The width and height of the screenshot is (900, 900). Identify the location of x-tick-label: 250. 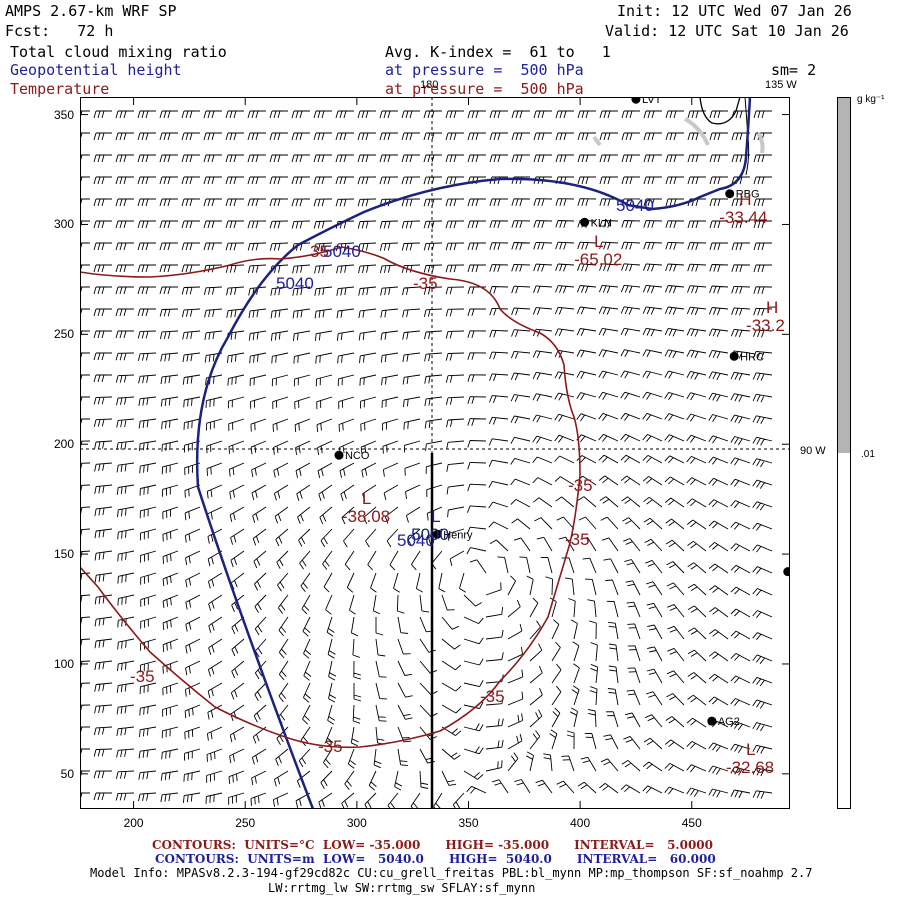
(245, 823).